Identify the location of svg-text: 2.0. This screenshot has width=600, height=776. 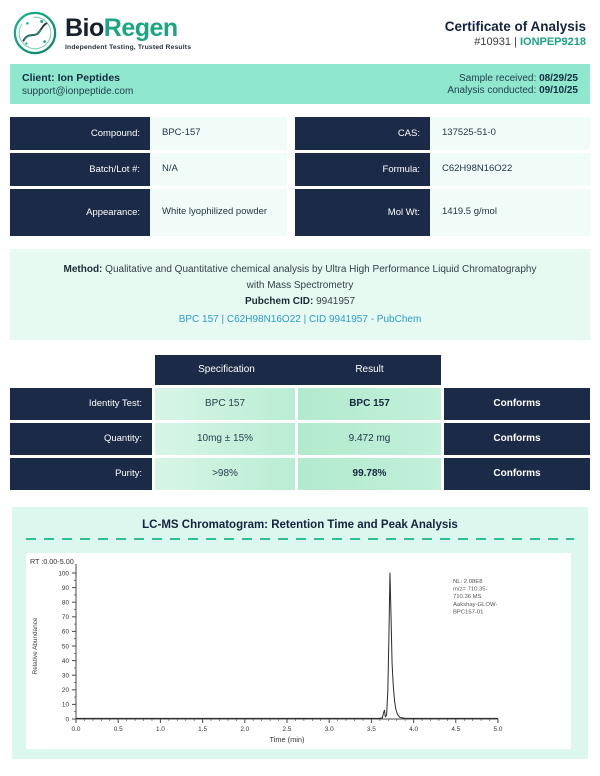
(244, 729).